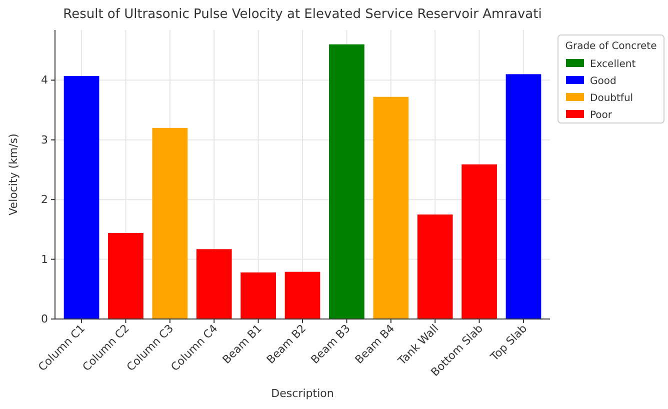 This screenshot has height=409, width=668. I want to click on legend-label: Excellent, so click(613, 64).